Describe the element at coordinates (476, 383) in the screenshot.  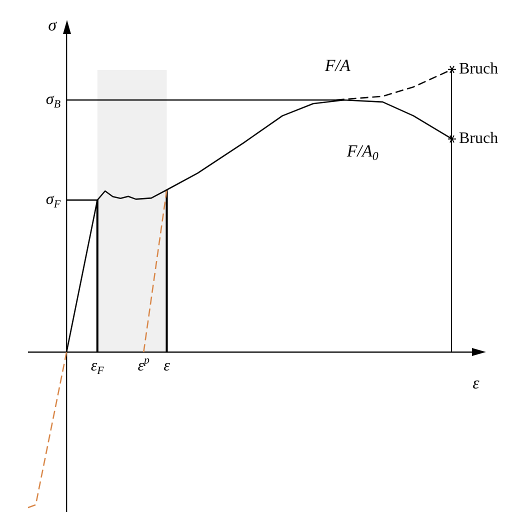
I see `x-axis-title: ε` at that location.